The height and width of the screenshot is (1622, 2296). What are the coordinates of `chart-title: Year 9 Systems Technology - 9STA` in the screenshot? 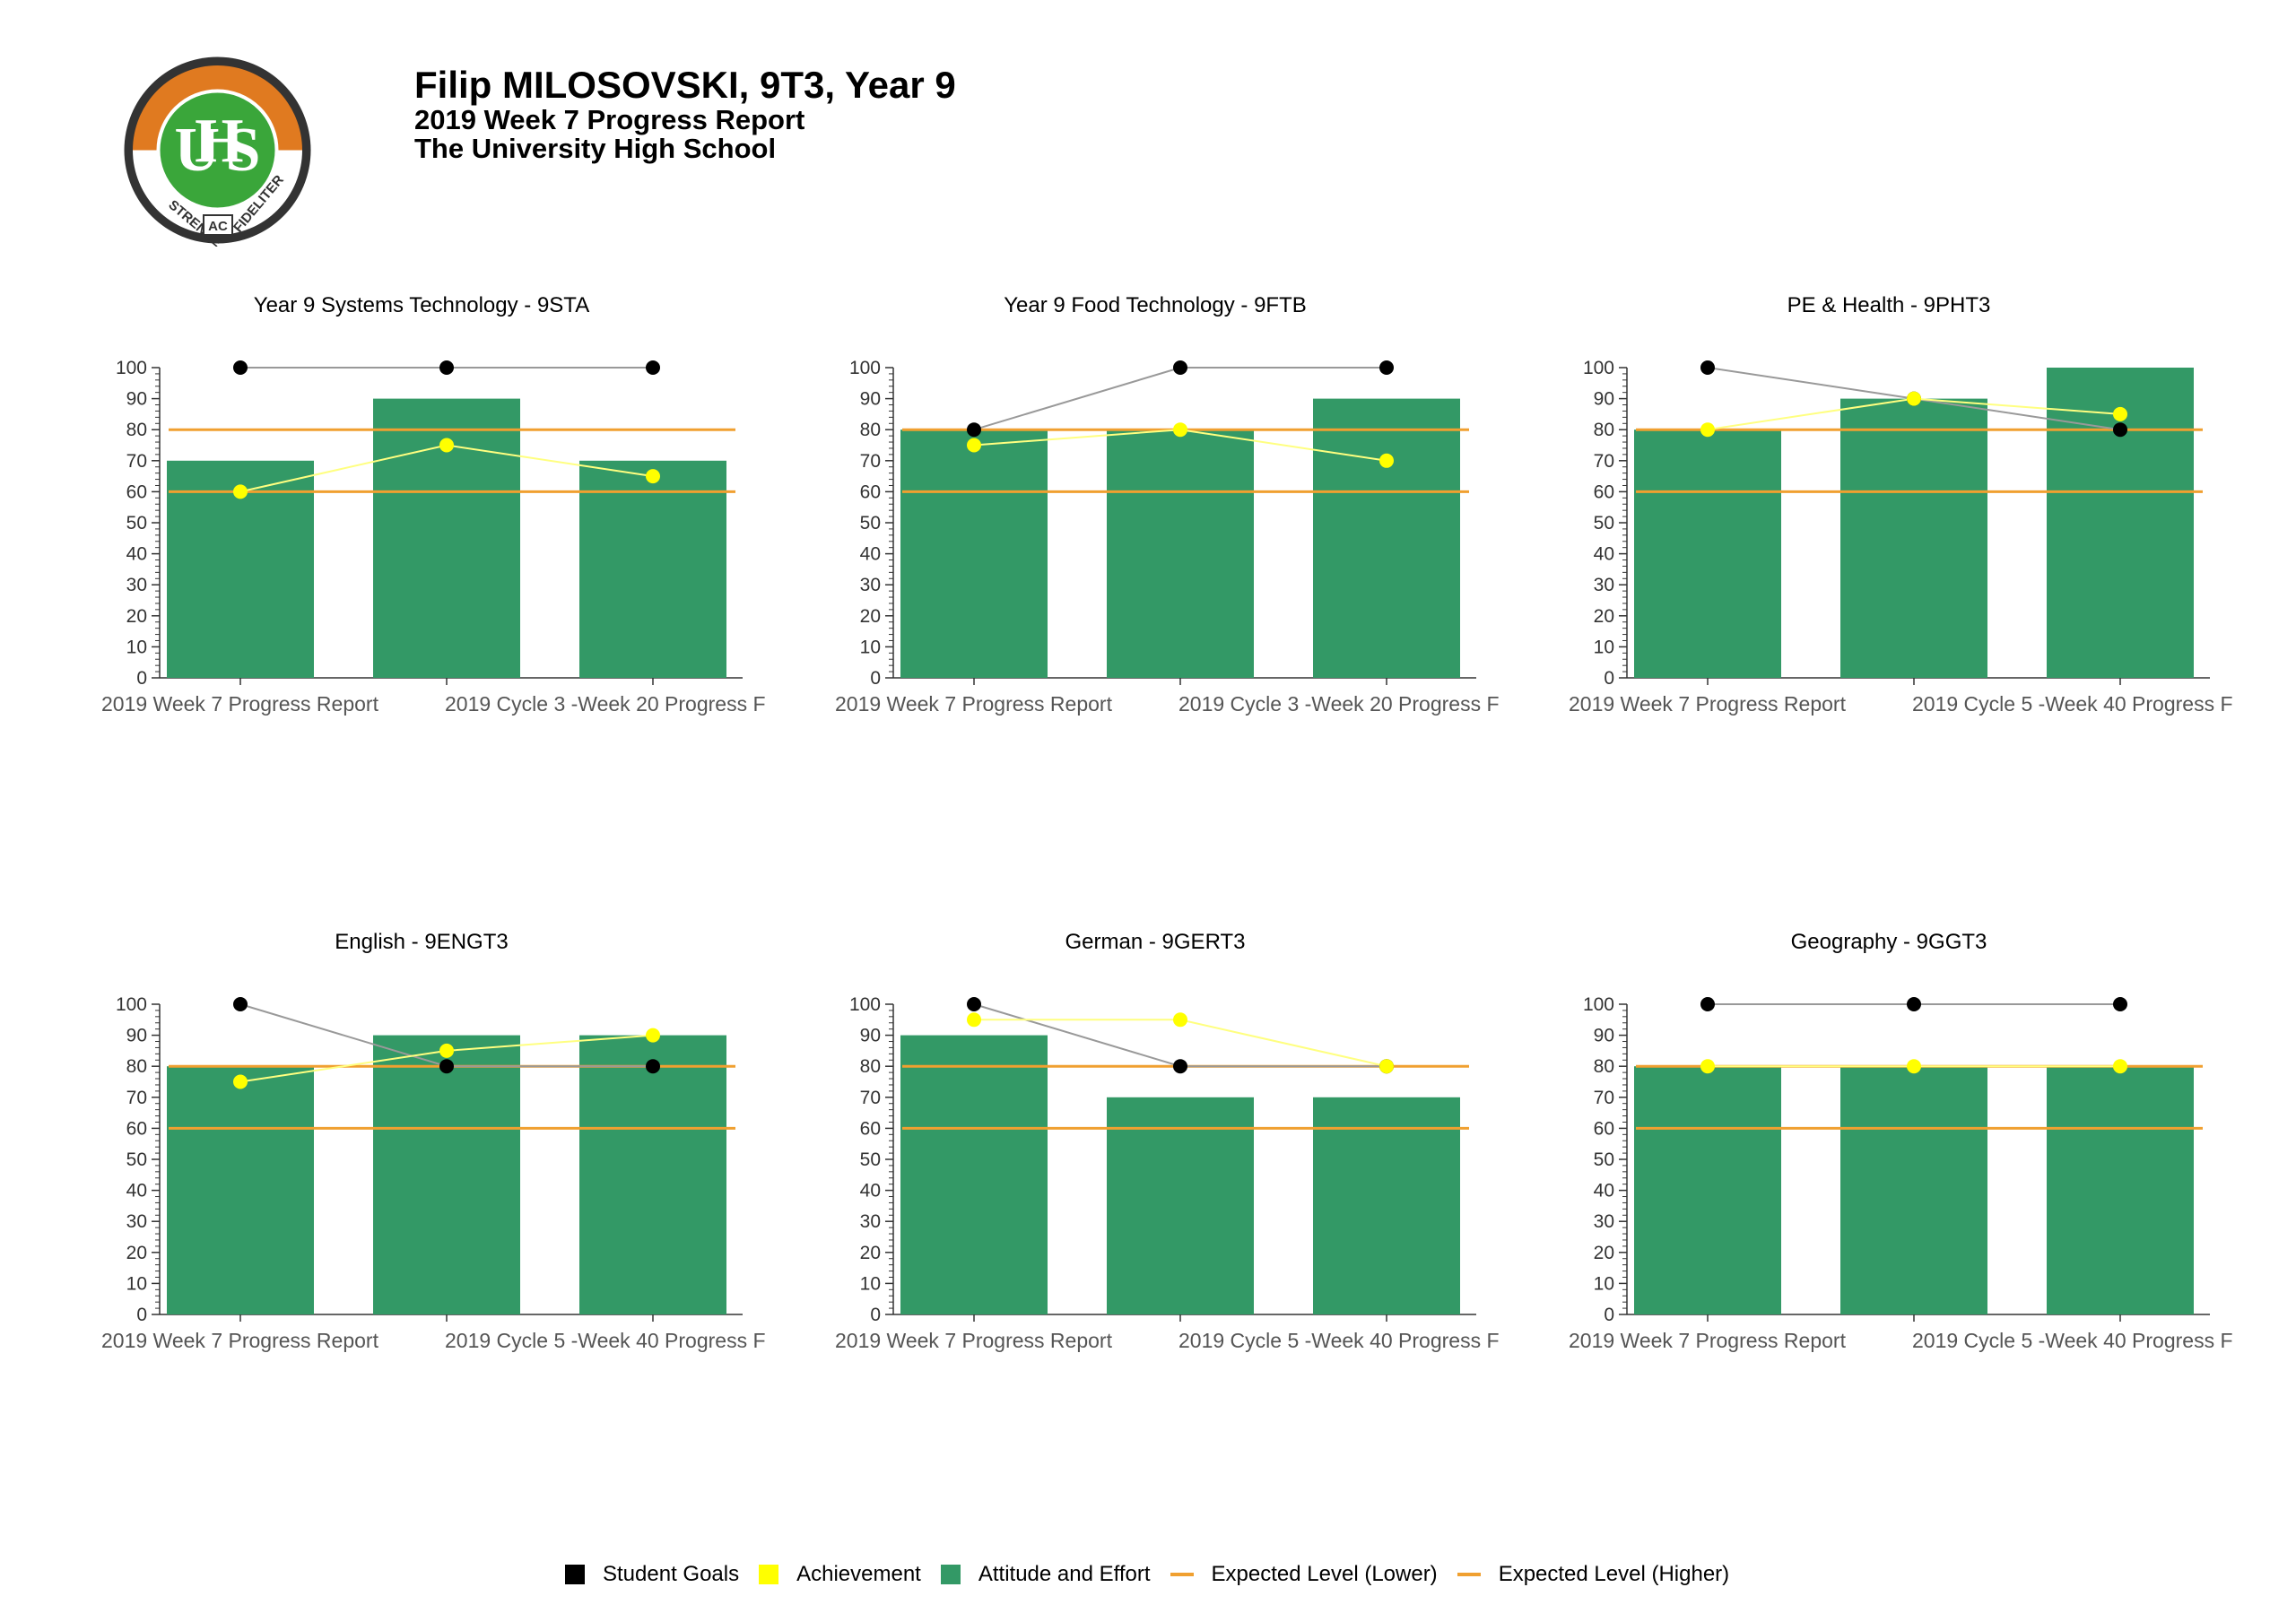 It's located at (421, 305).